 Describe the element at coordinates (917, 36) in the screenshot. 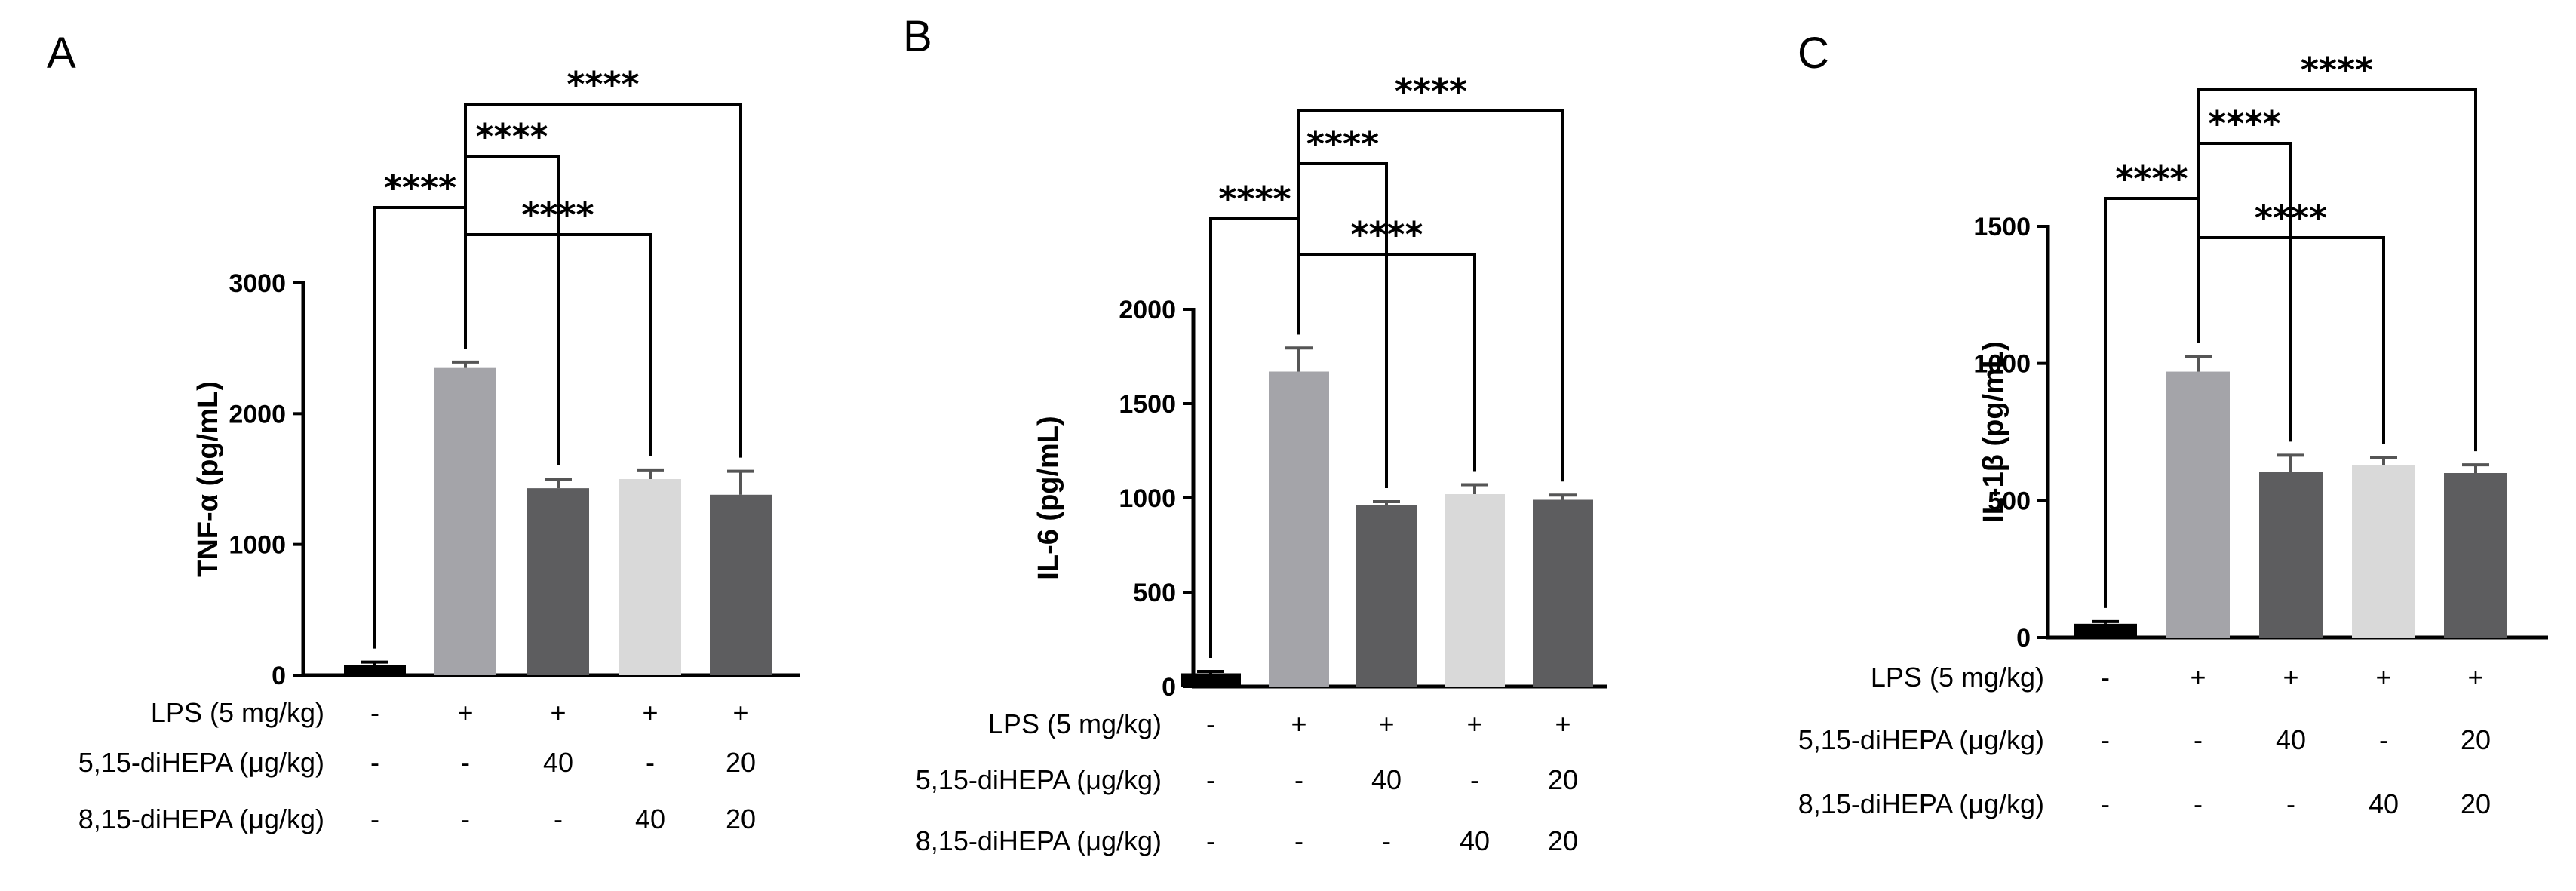

I see `panel-label: B` at that location.